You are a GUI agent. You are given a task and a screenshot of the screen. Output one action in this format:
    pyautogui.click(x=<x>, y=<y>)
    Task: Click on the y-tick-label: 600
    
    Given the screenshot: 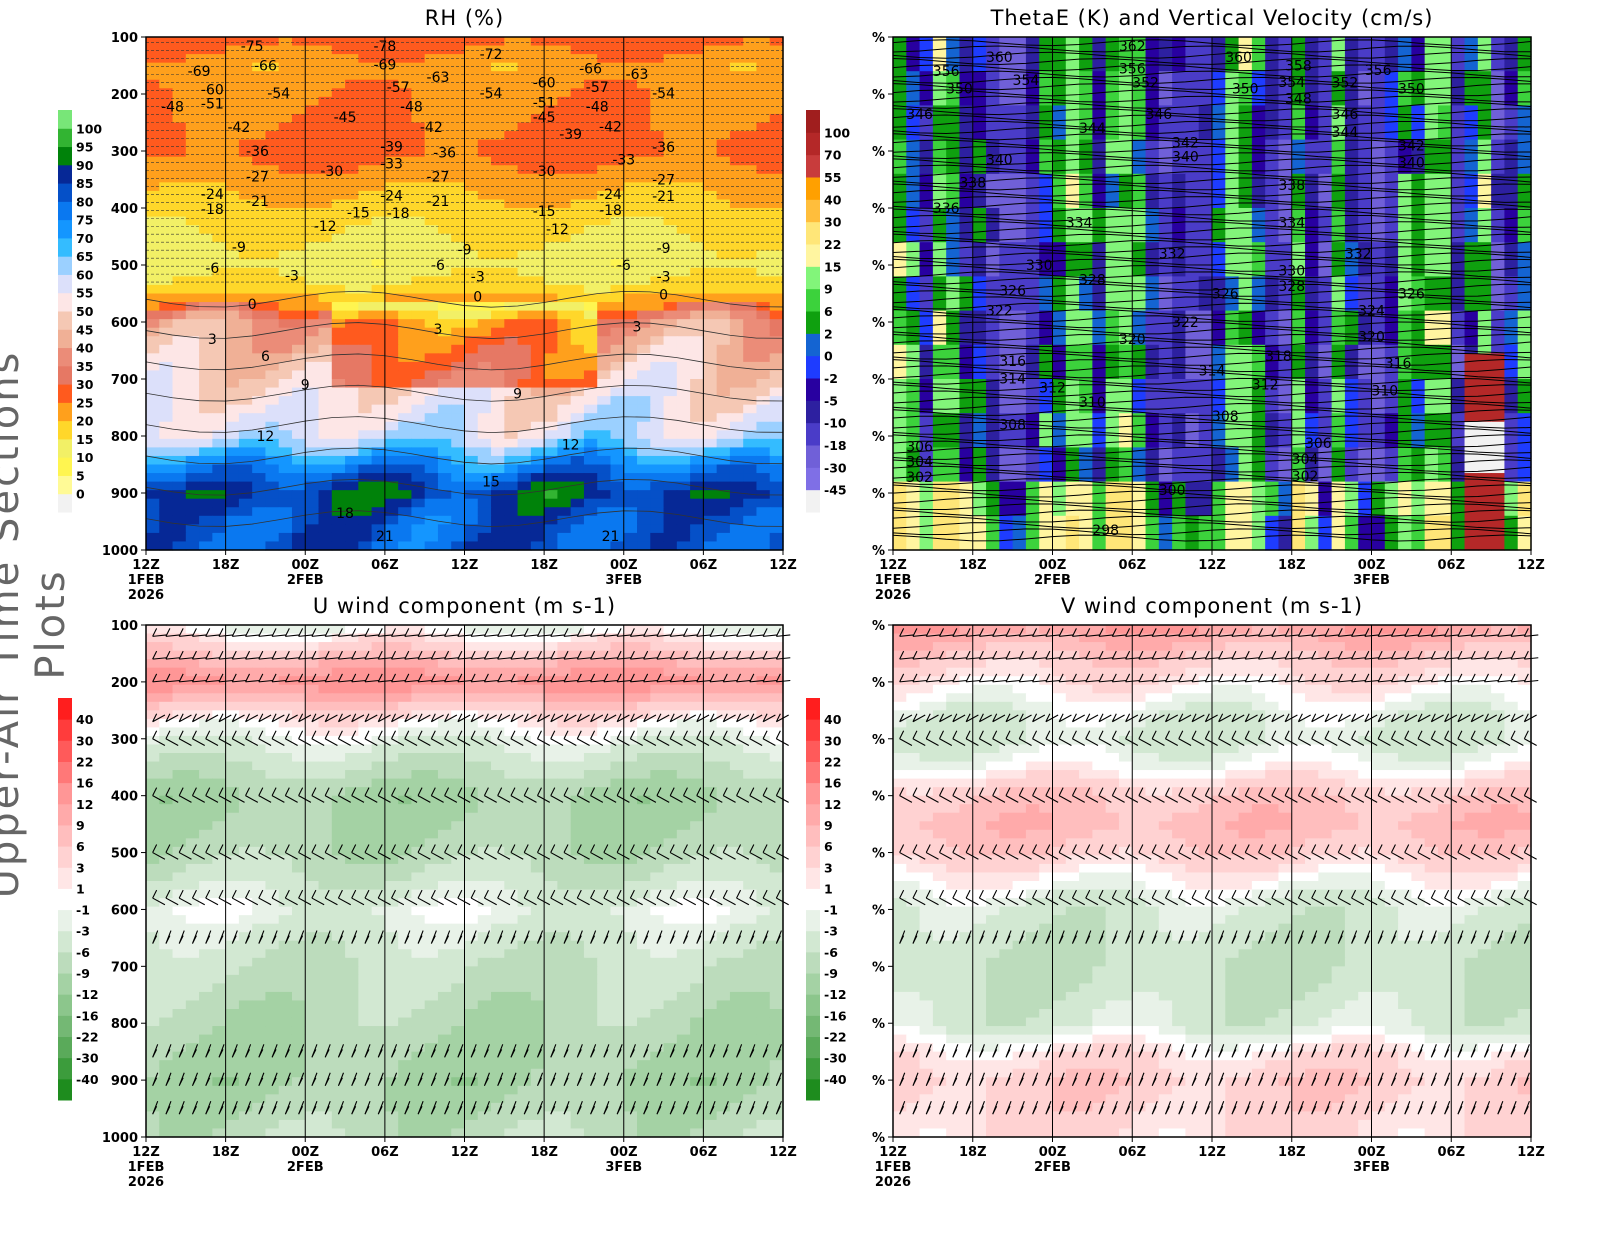 What is the action you would take?
    pyautogui.click(x=124, y=323)
    